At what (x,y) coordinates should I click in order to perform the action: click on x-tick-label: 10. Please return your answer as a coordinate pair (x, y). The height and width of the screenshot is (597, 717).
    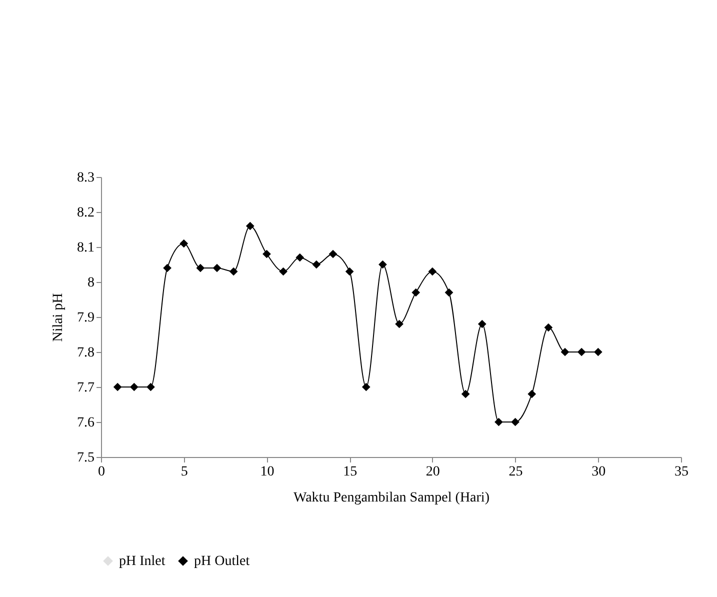
    Looking at the image, I should click on (267, 472).